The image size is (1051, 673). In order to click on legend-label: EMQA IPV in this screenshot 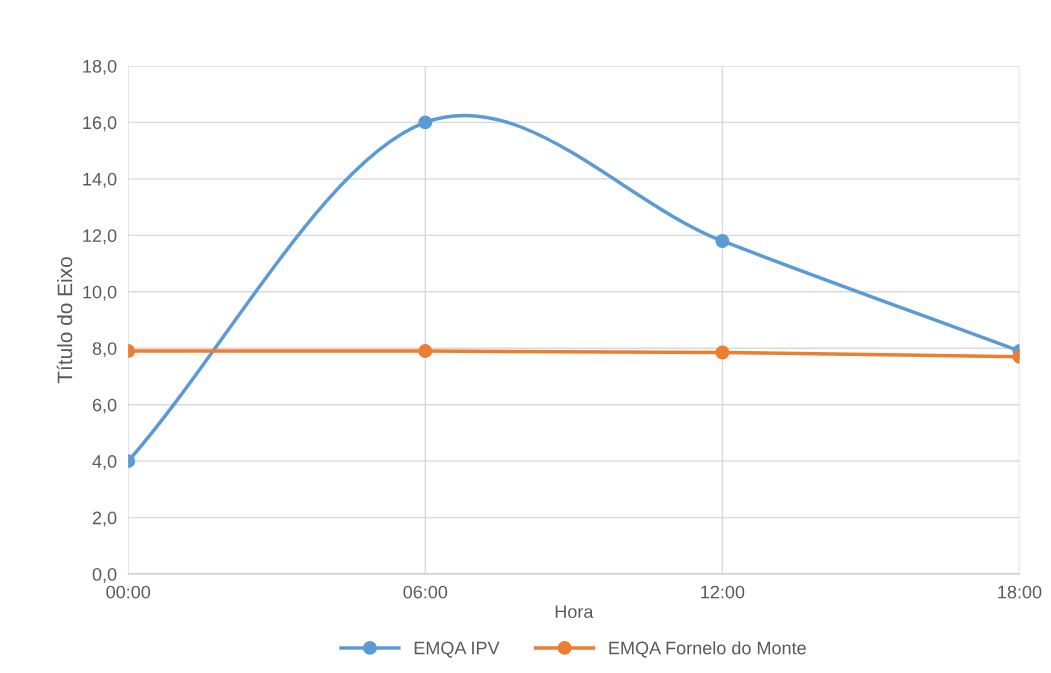, I will do `click(457, 649)`.